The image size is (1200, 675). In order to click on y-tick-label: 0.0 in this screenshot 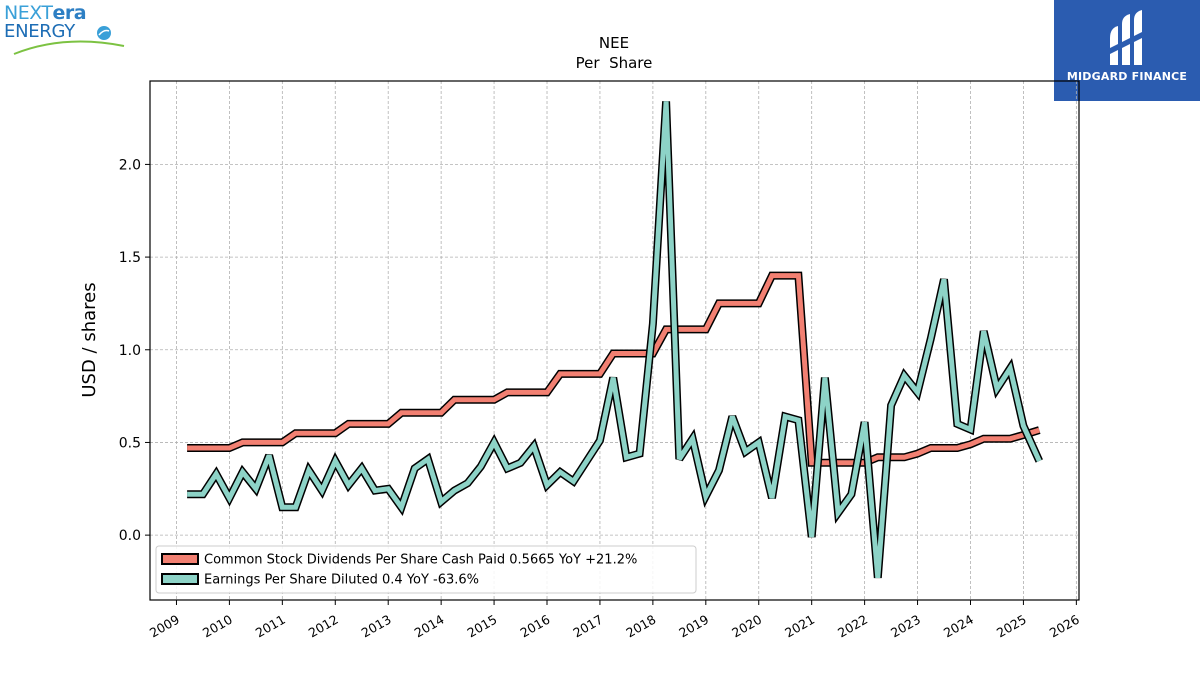, I will do `click(130, 536)`.